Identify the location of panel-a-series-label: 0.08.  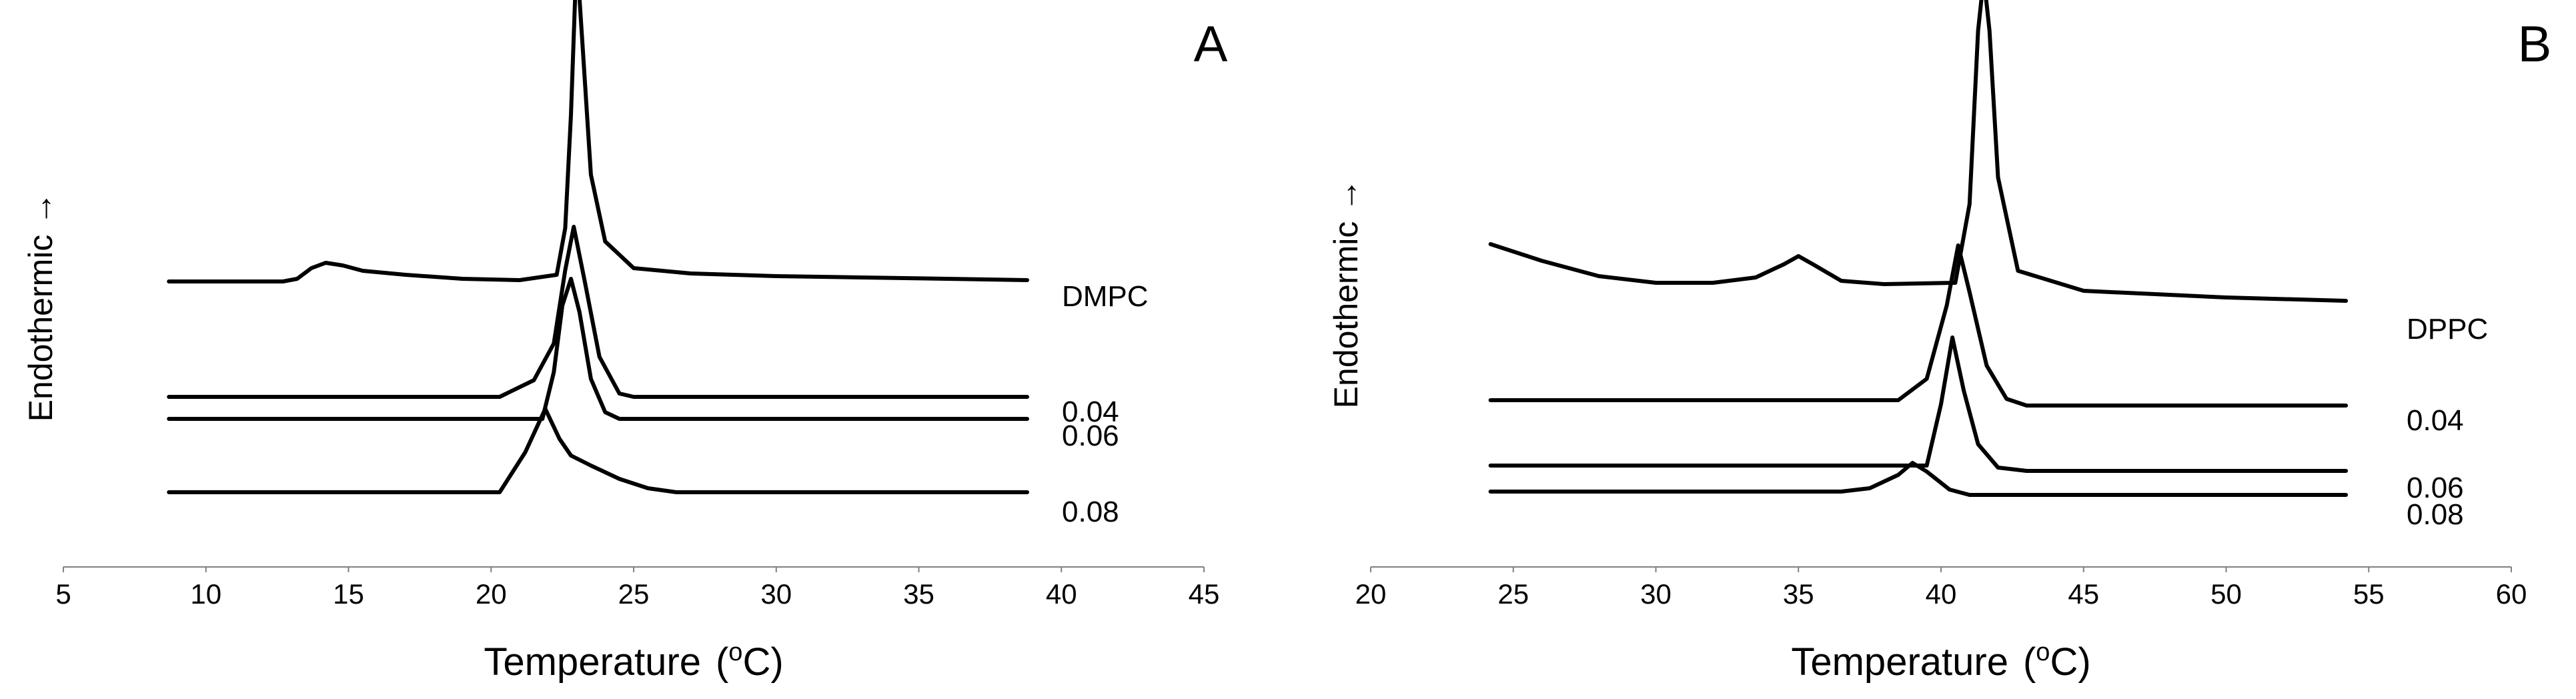
(1091, 512).